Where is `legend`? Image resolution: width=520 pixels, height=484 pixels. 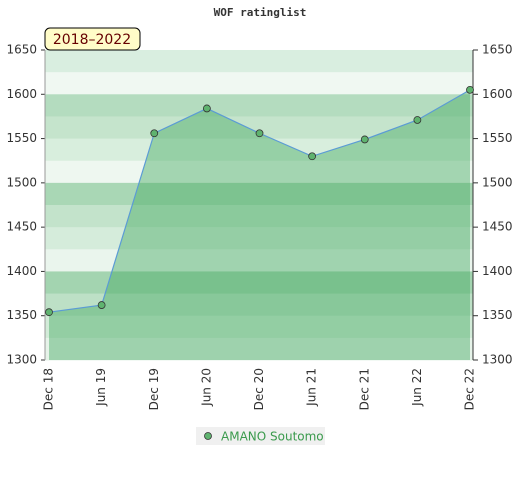
legend is located at coordinates (260, 436).